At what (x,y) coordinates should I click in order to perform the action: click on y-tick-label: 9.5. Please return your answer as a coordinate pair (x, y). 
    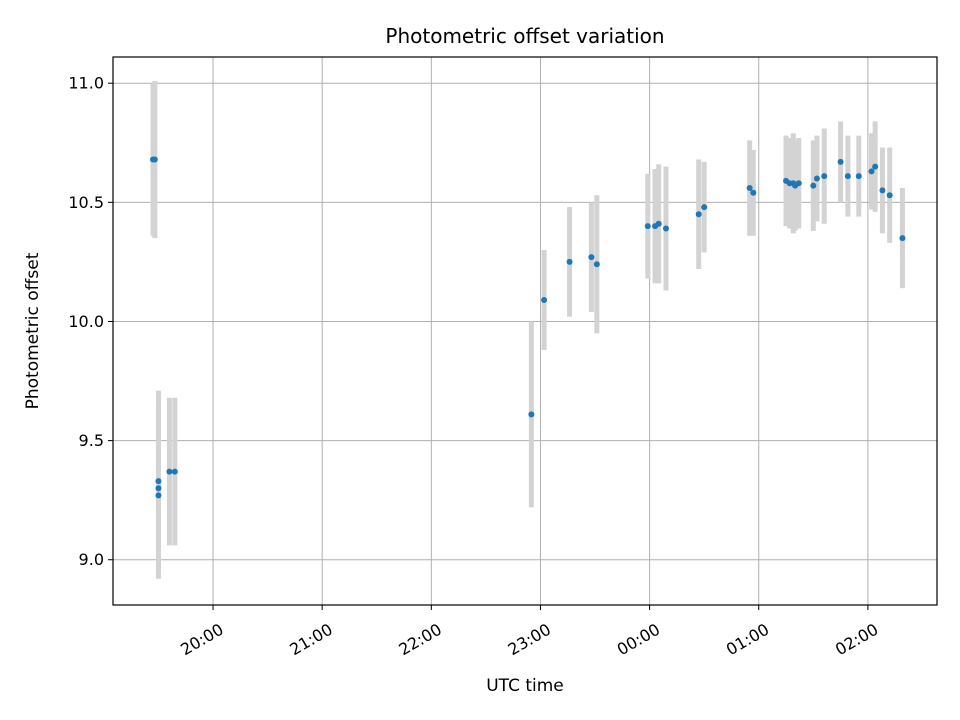
    Looking at the image, I should click on (91, 440).